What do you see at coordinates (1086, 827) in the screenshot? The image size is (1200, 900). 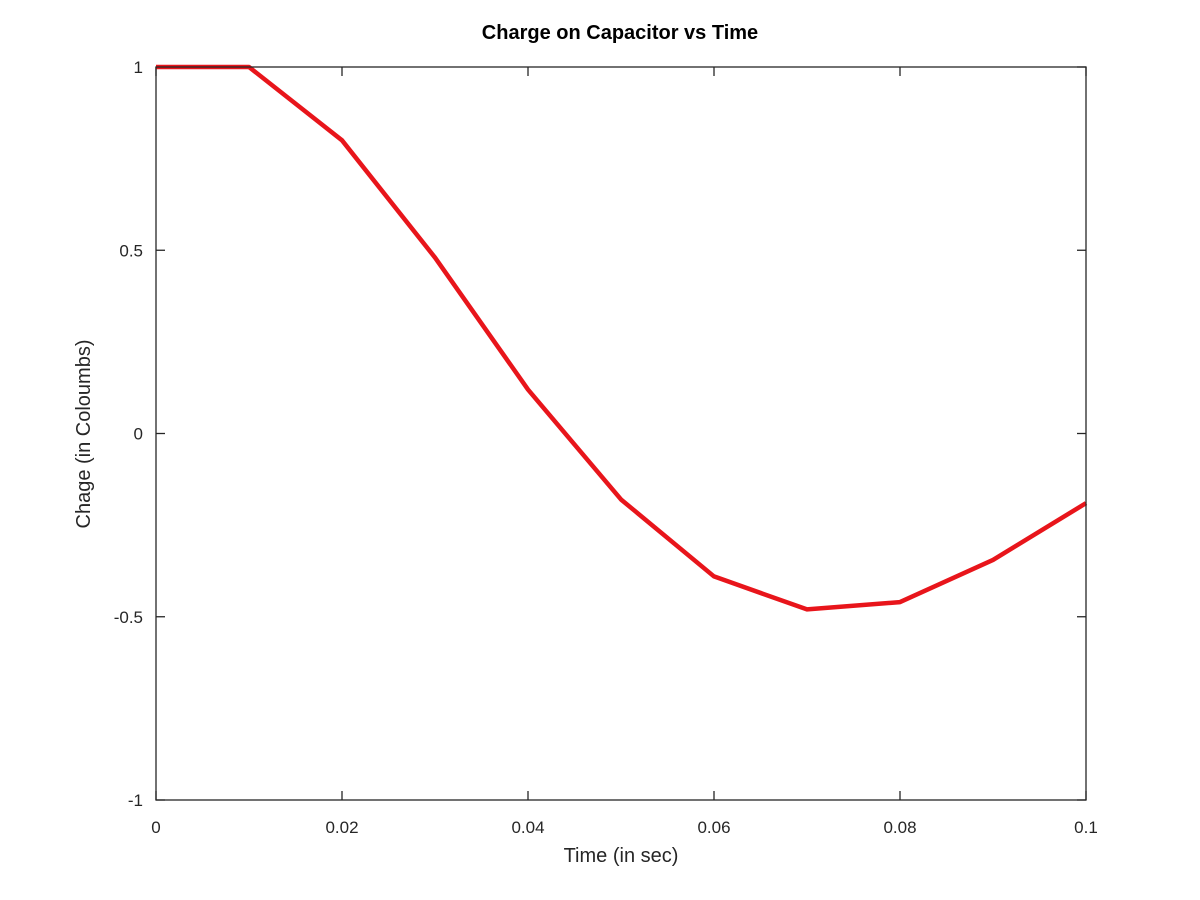 I see `x-tick-label: 0.1` at bounding box center [1086, 827].